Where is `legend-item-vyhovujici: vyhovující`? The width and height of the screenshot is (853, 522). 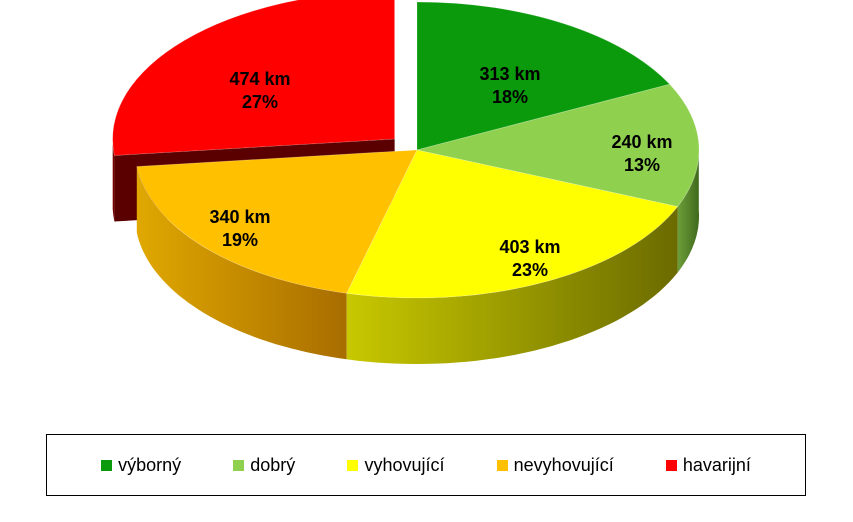
legend-item-vyhovujici: vyhovující is located at coordinates (396, 465).